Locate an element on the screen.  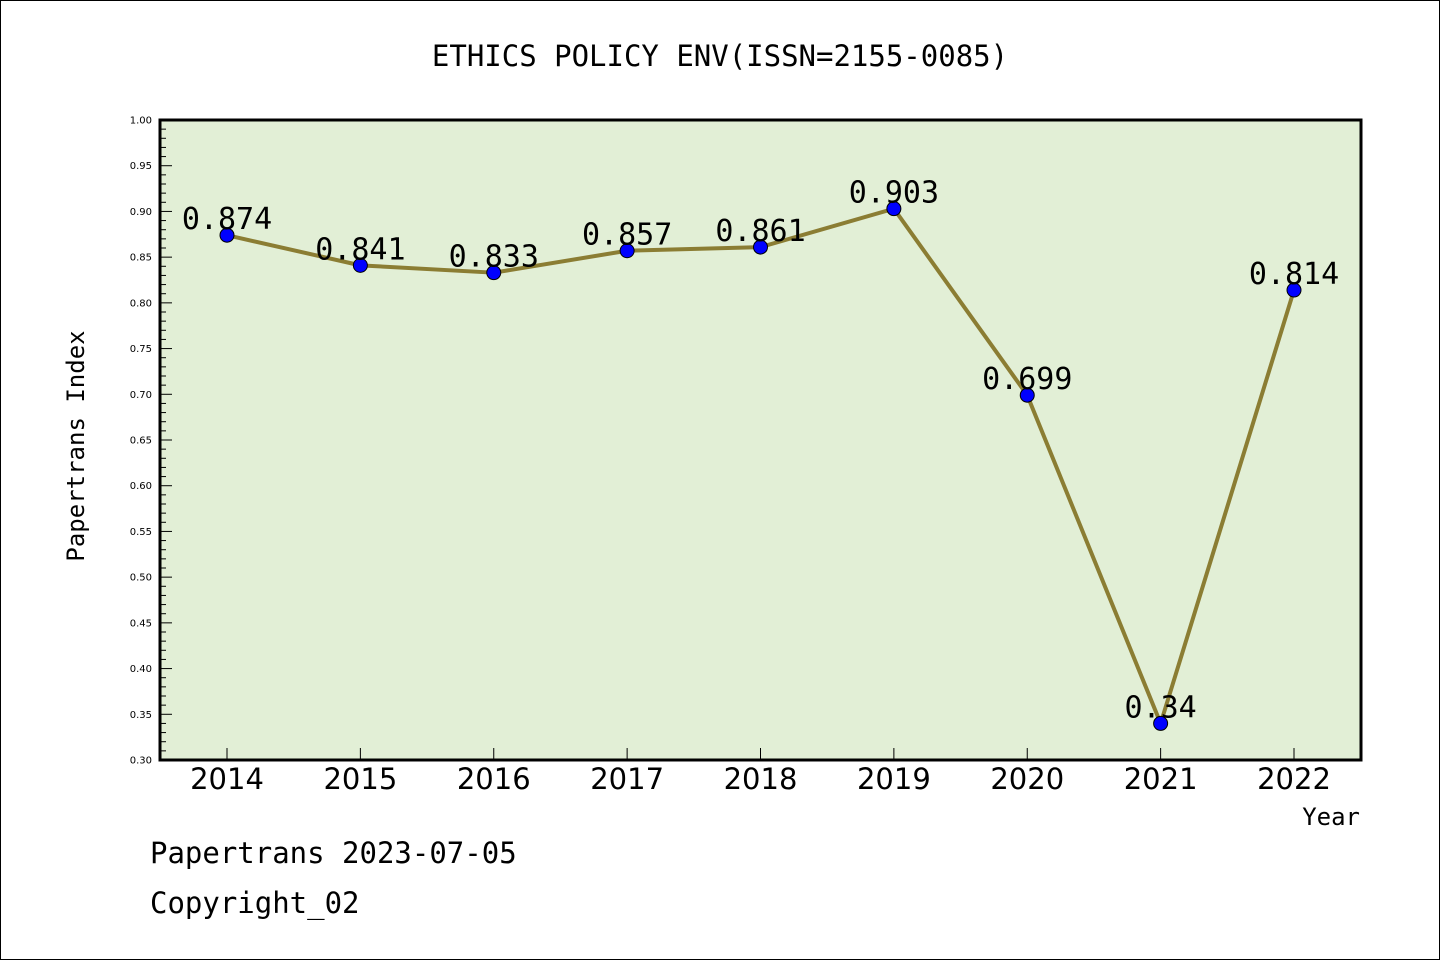
x-tick-label: 2016 is located at coordinates (494, 779).